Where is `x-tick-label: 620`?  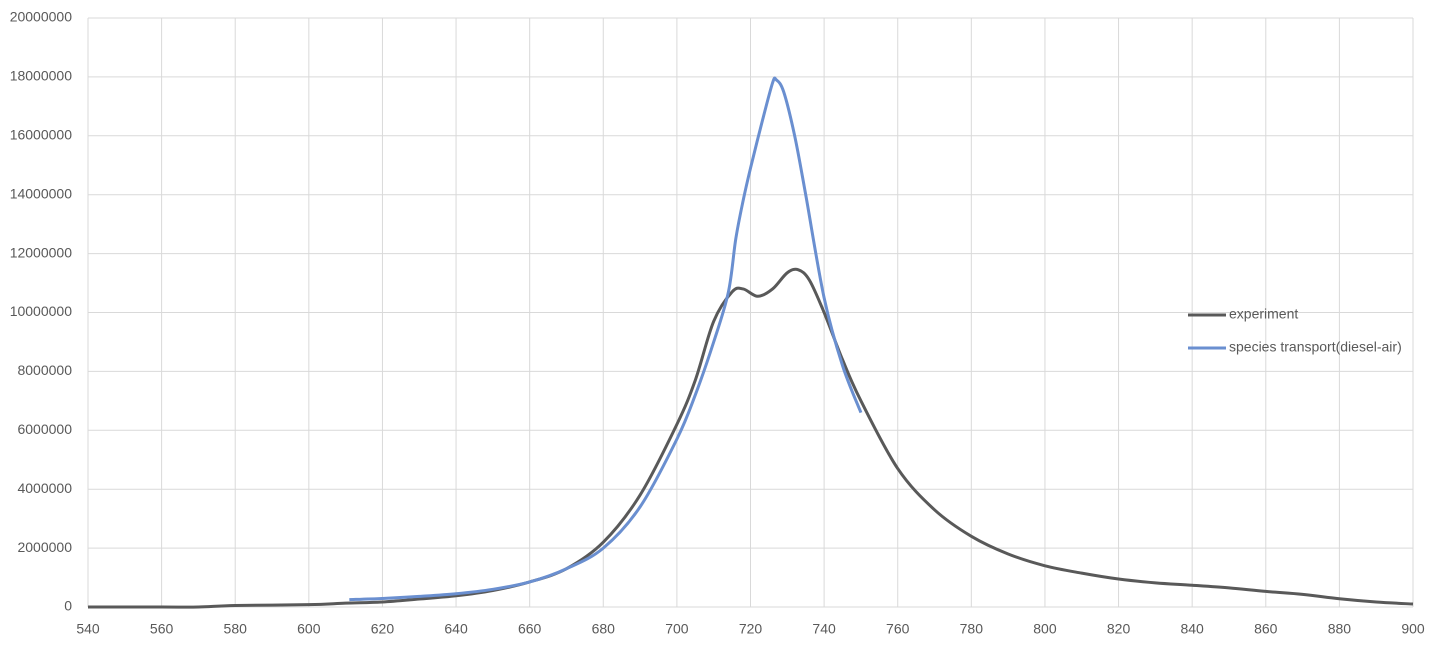 x-tick-label: 620 is located at coordinates (383, 629).